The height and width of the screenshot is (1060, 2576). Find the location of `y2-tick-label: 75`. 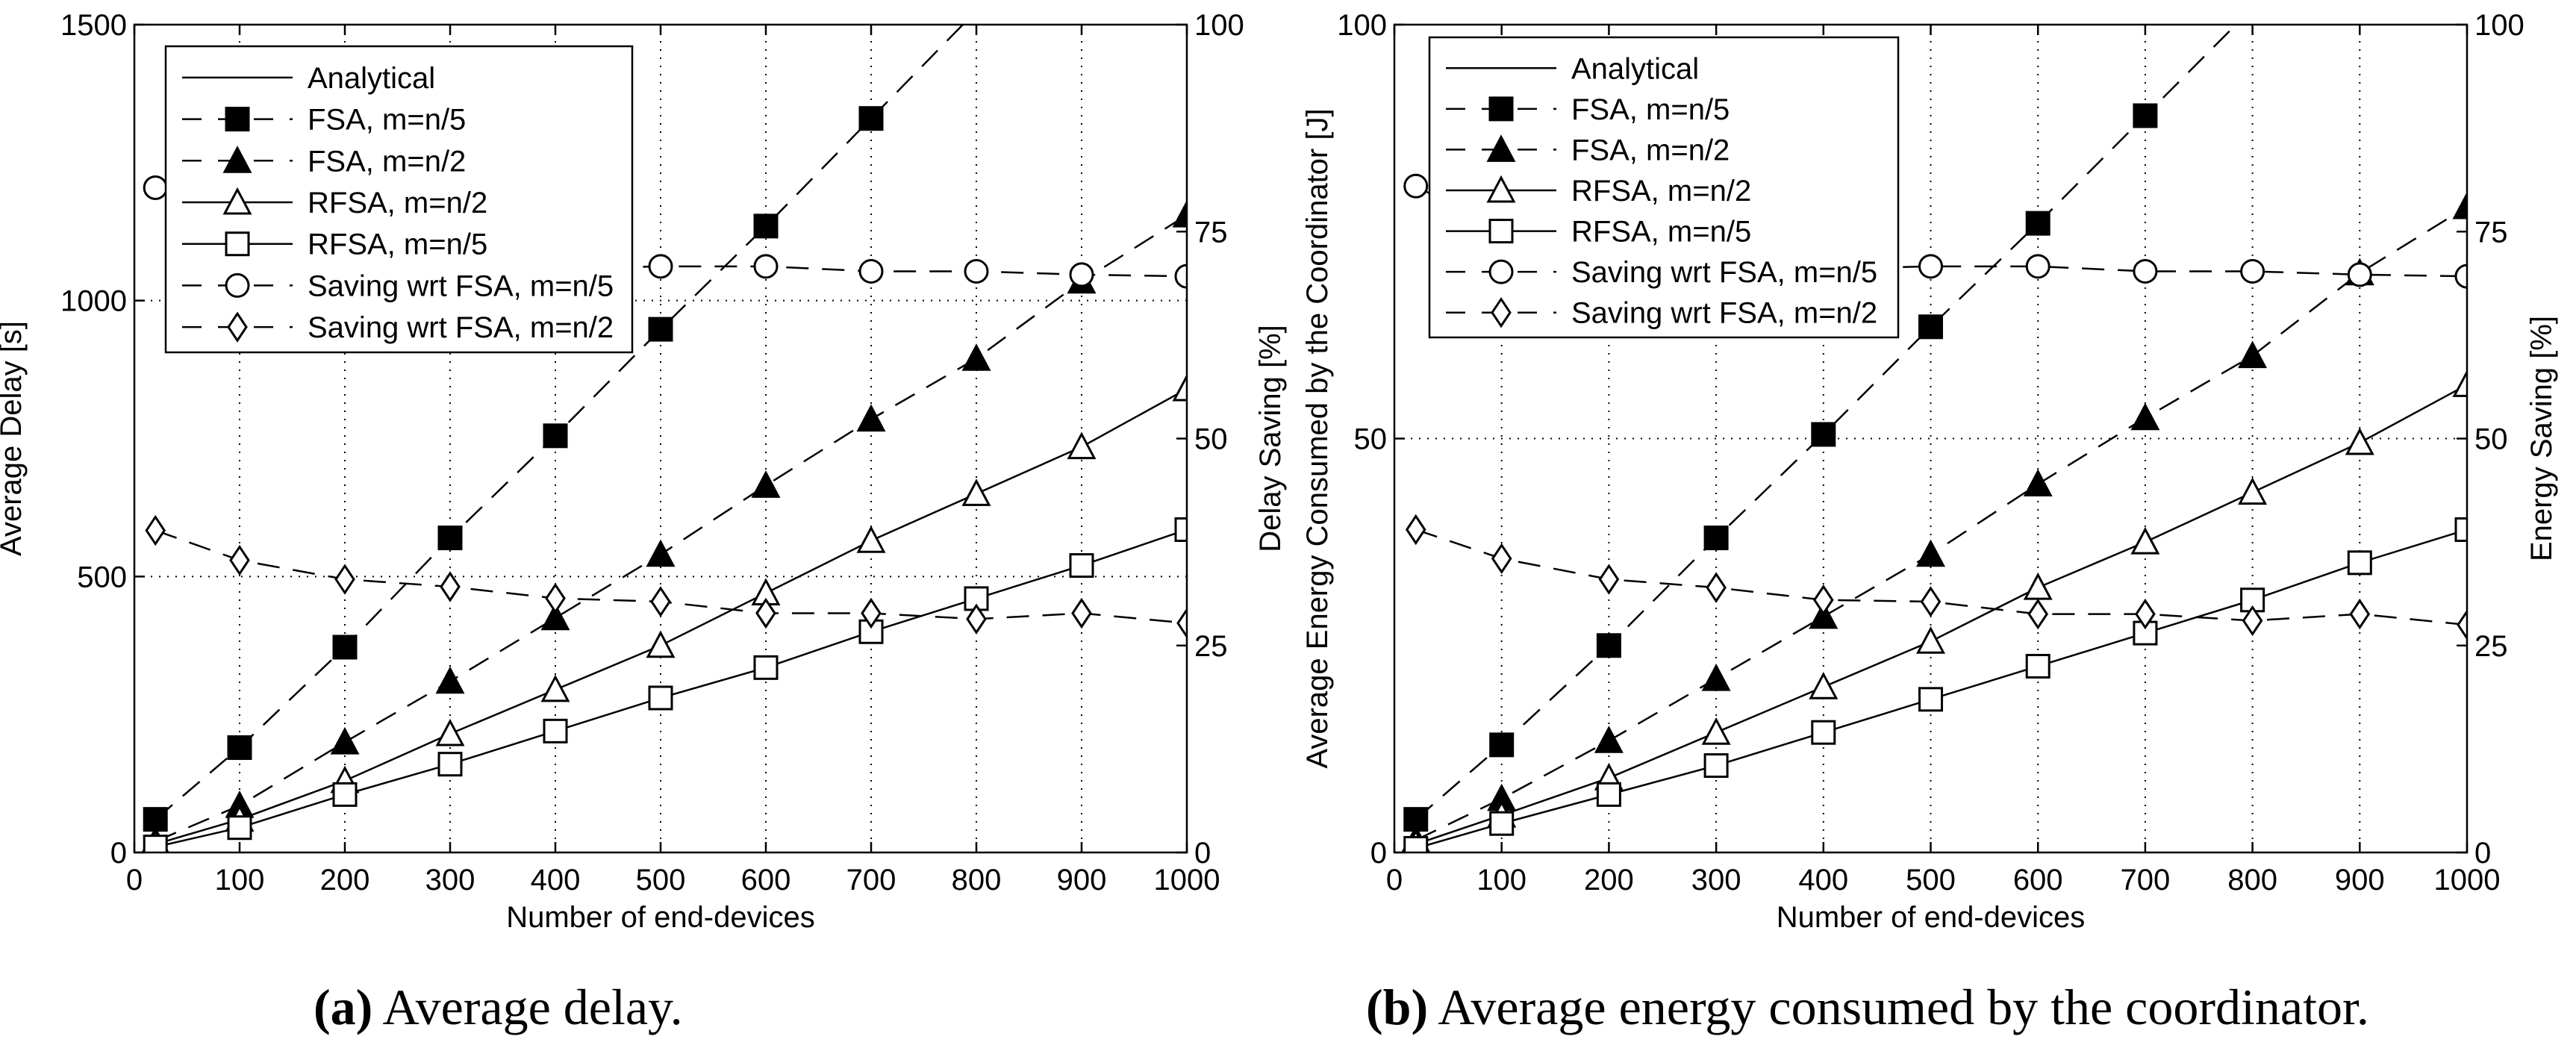

y2-tick-label: 75 is located at coordinates (1211, 232).